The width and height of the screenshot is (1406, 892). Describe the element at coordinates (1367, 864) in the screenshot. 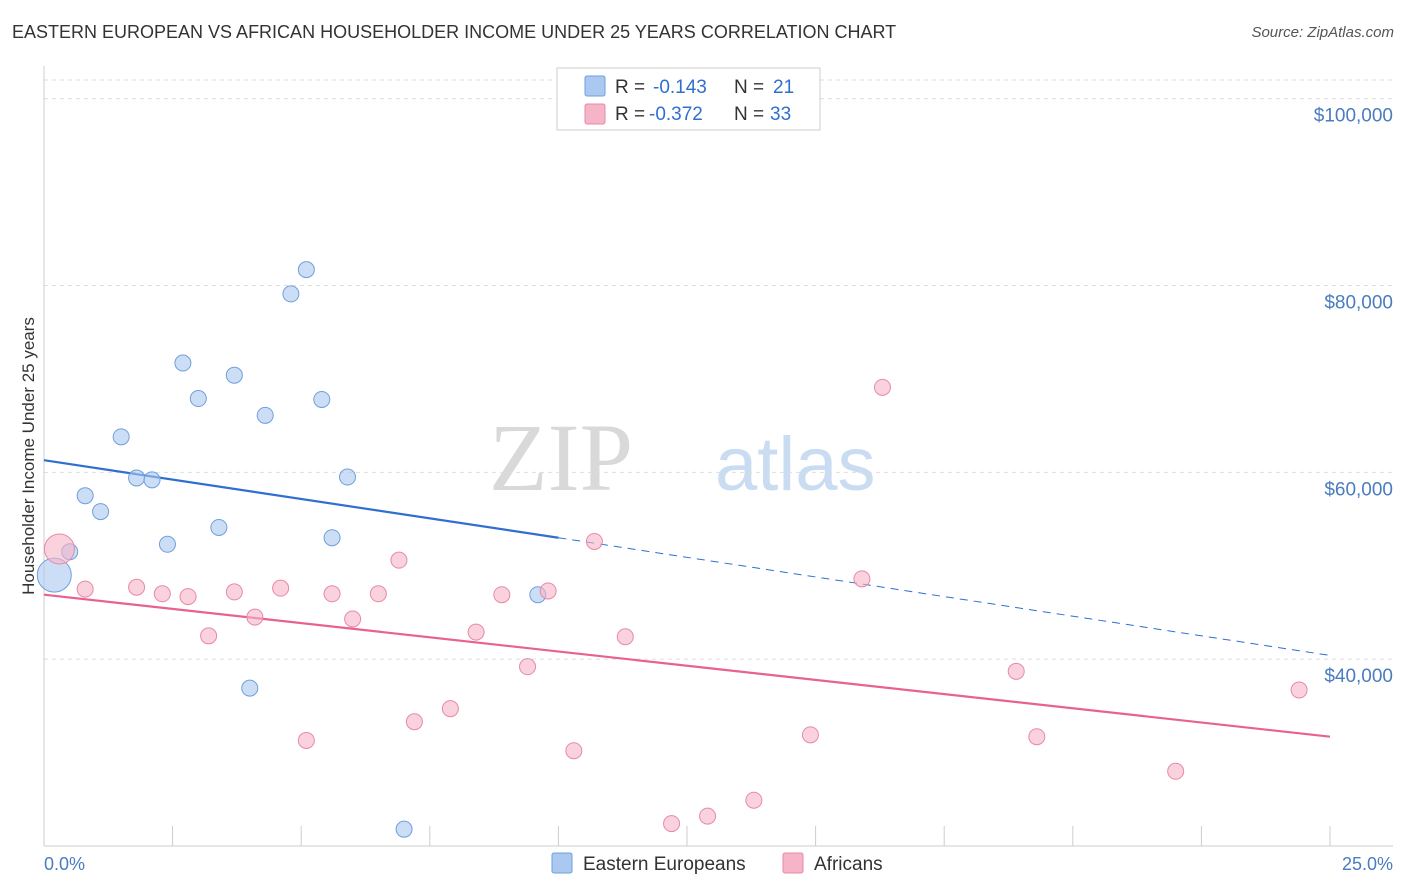

I see `x-tick-label-max: 25.0%` at that location.